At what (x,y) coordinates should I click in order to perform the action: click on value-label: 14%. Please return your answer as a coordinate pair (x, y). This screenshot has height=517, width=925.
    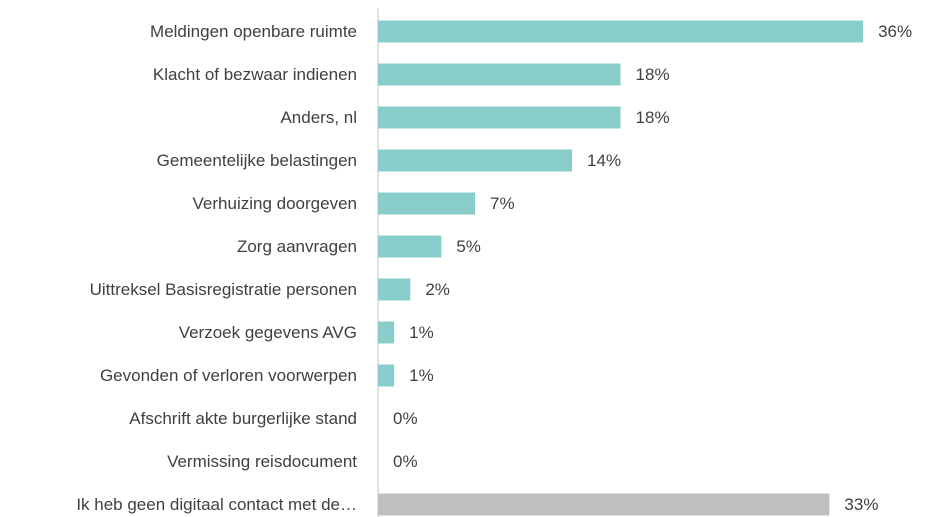
    Looking at the image, I should click on (604, 160).